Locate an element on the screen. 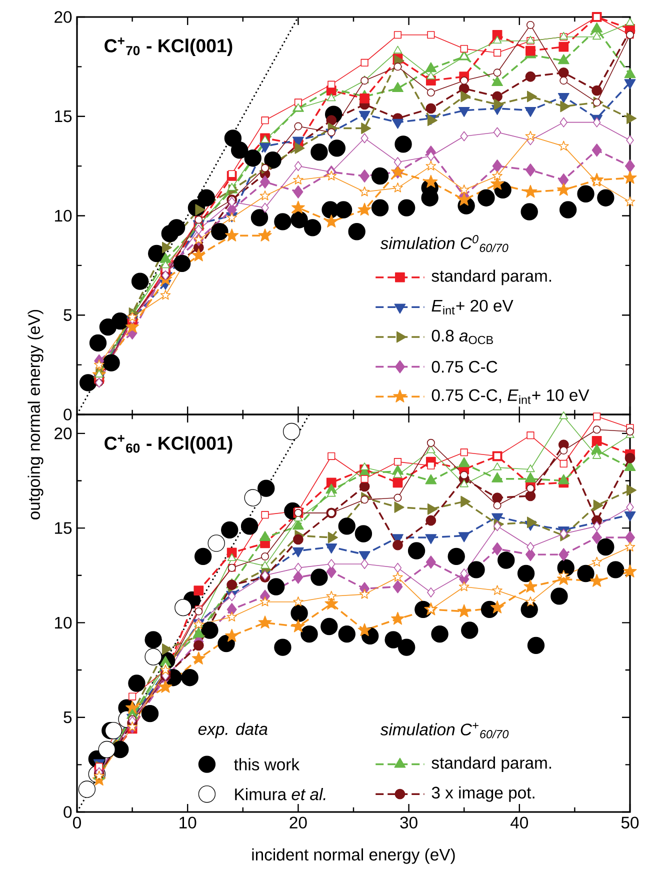  x-tick-label: 0 is located at coordinates (77, 822).